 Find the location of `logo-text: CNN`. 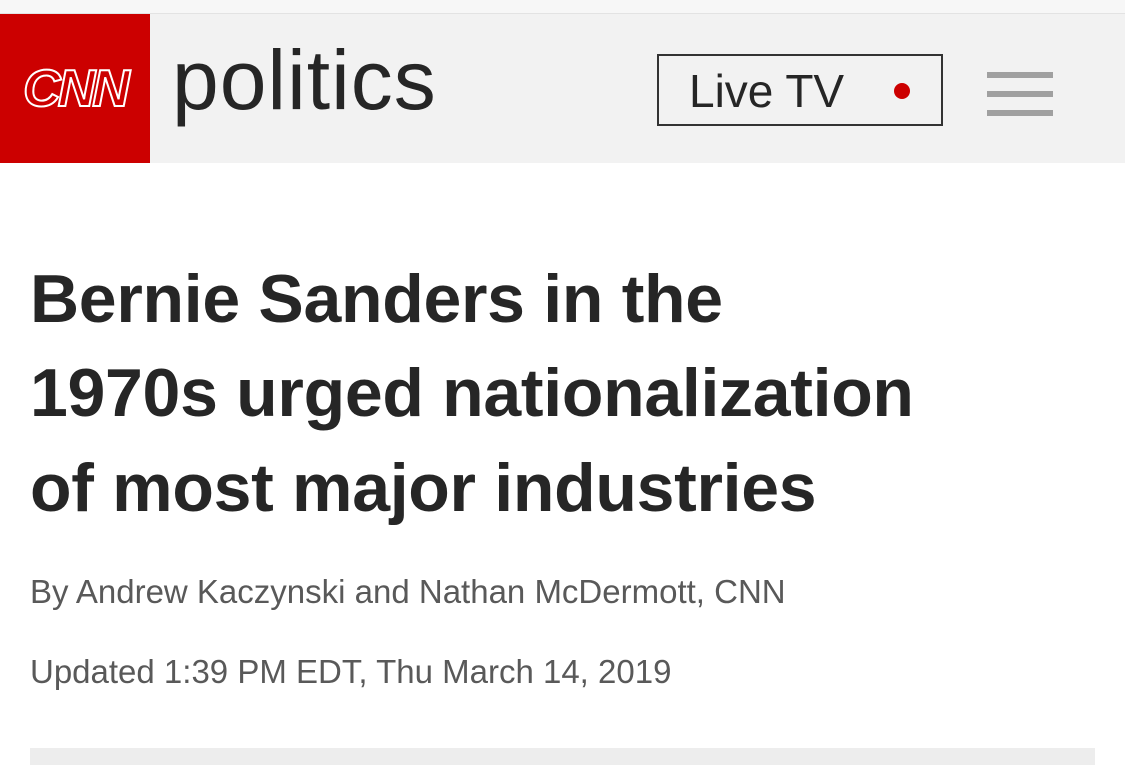

logo-text: CNN is located at coordinates (76, 89).